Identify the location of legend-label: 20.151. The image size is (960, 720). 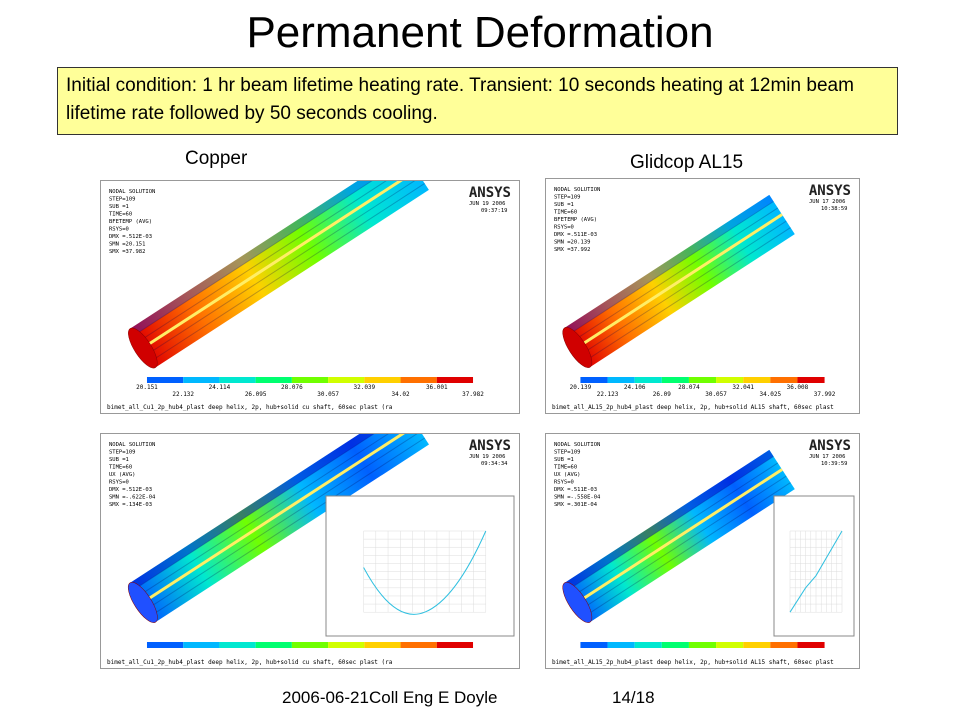
(147, 387).